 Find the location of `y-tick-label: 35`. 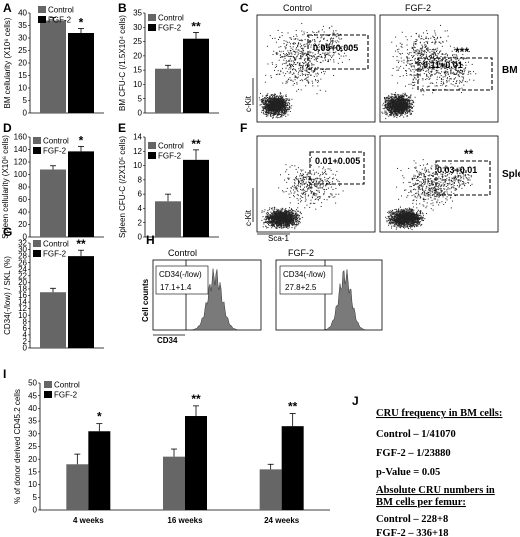

y-tick-label: 35 is located at coordinates (32, 421).